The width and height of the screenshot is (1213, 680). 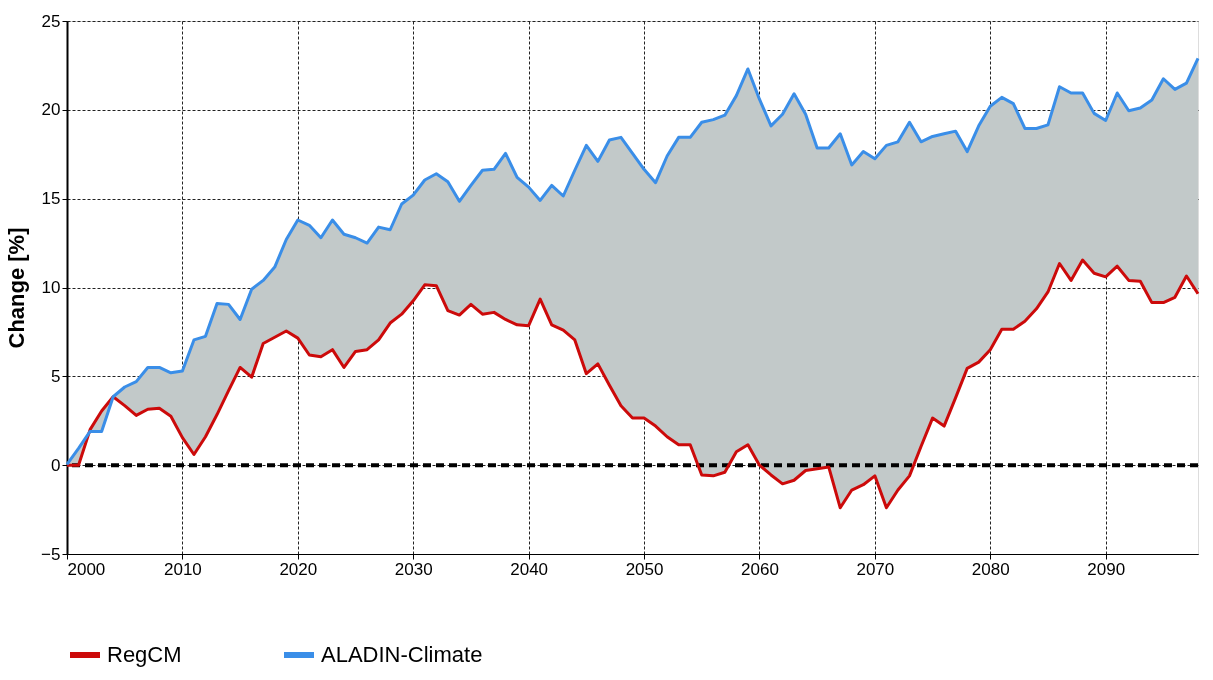 What do you see at coordinates (17, 288) in the screenshot?
I see `y-axis-title: Change [%]` at bounding box center [17, 288].